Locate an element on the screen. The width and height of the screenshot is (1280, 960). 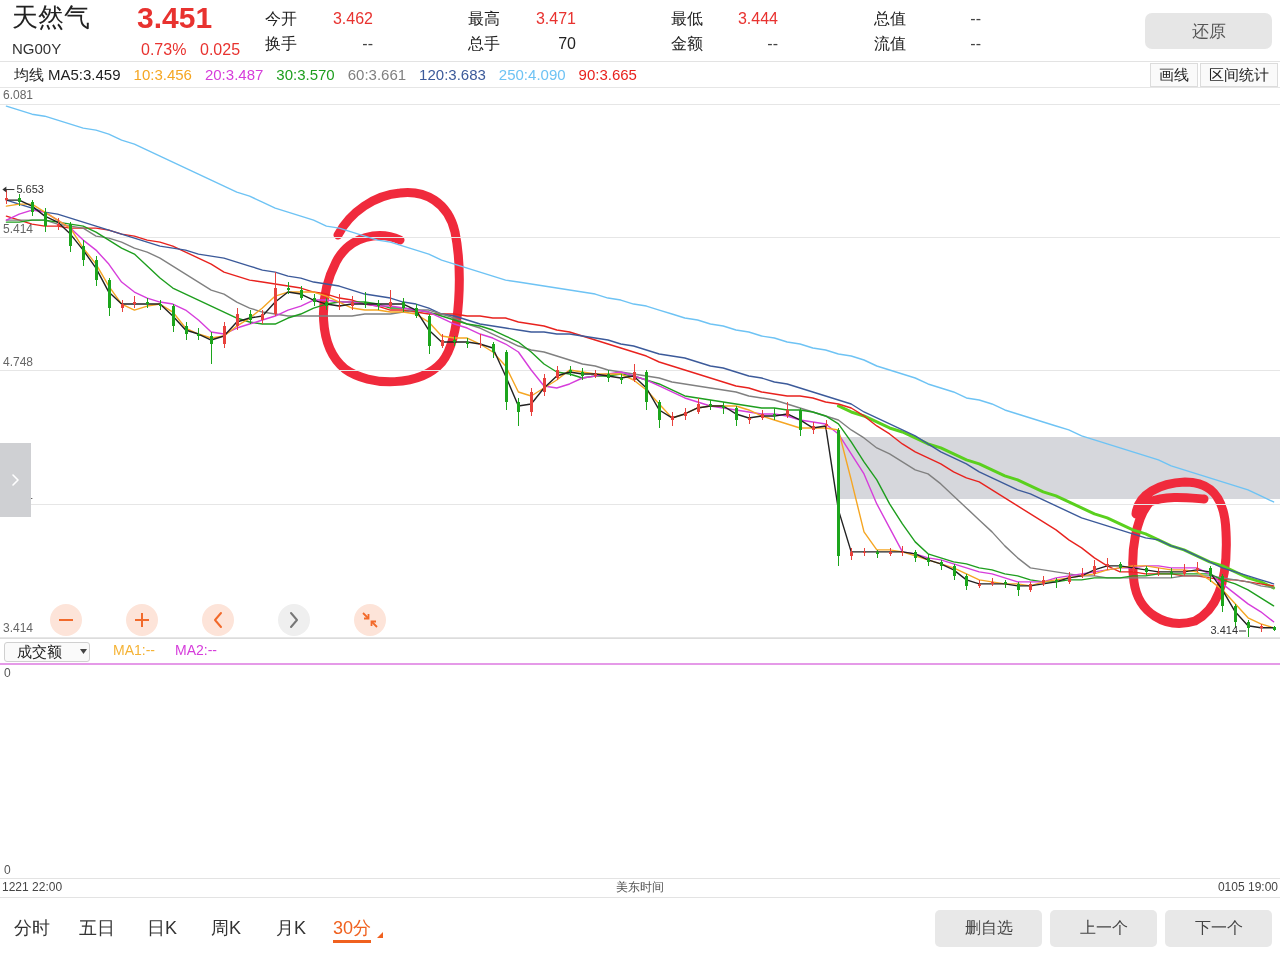
y-tick-label: 6.081 is located at coordinates (18, 95).